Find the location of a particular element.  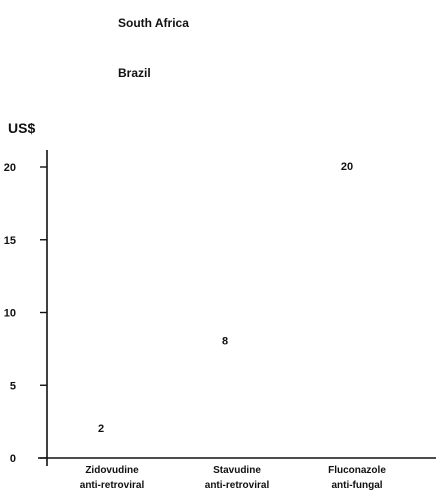

y-tick-label-15: 15 is located at coordinates (10, 241).